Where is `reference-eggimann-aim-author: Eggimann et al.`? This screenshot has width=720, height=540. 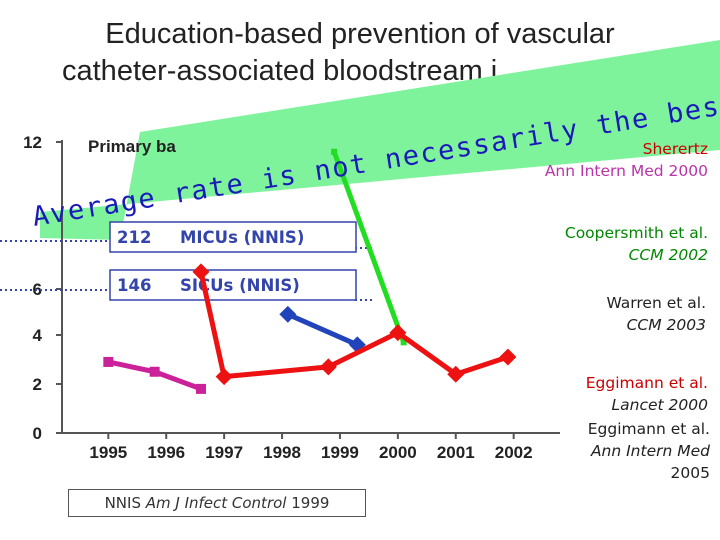
reference-eggimann-aim-author: Eggimann et al. is located at coordinates (648, 429).